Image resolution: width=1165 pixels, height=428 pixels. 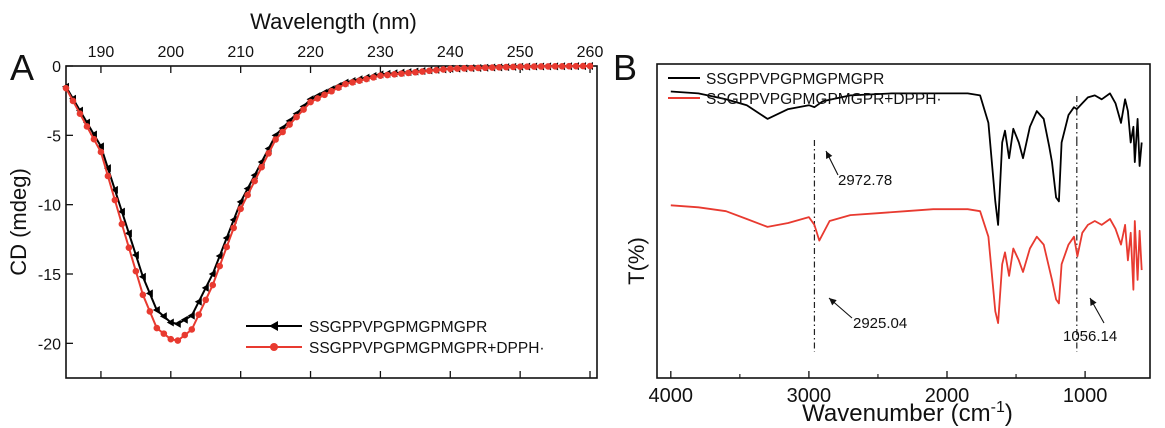 What do you see at coordinates (398, 327) in the screenshot?
I see `legend-label-a-1: SSGPPVPGPMGPMGPR` at bounding box center [398, 327].